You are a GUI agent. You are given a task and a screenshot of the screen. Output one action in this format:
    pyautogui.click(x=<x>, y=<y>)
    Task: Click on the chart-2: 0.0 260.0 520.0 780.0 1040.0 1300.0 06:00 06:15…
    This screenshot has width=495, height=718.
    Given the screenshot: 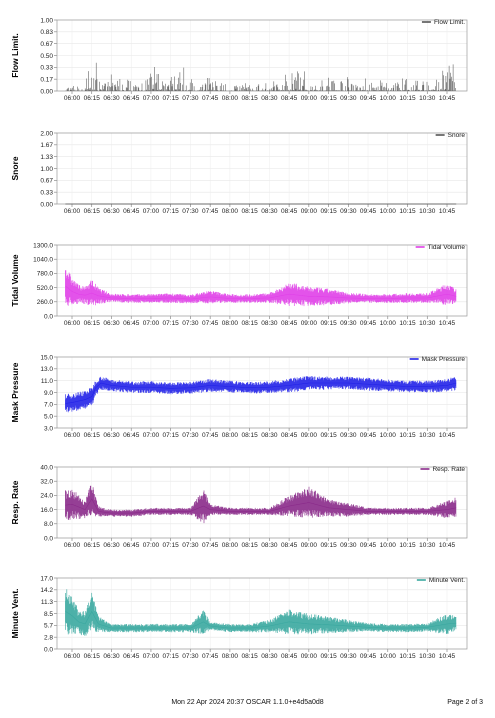 What is the action you would take?
    pyautogui.click(x=239, y=284)
    